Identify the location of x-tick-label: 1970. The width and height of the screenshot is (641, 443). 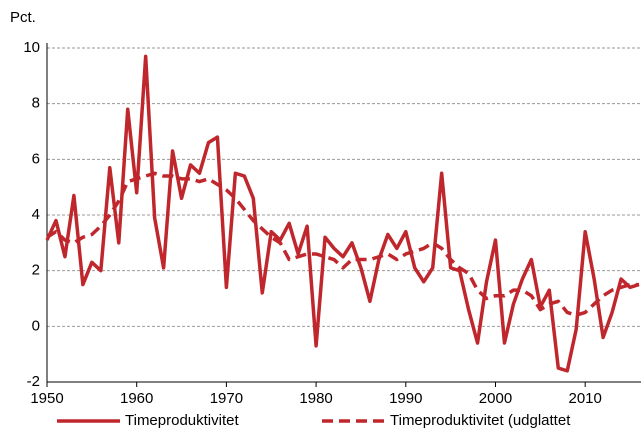
(226, 398).